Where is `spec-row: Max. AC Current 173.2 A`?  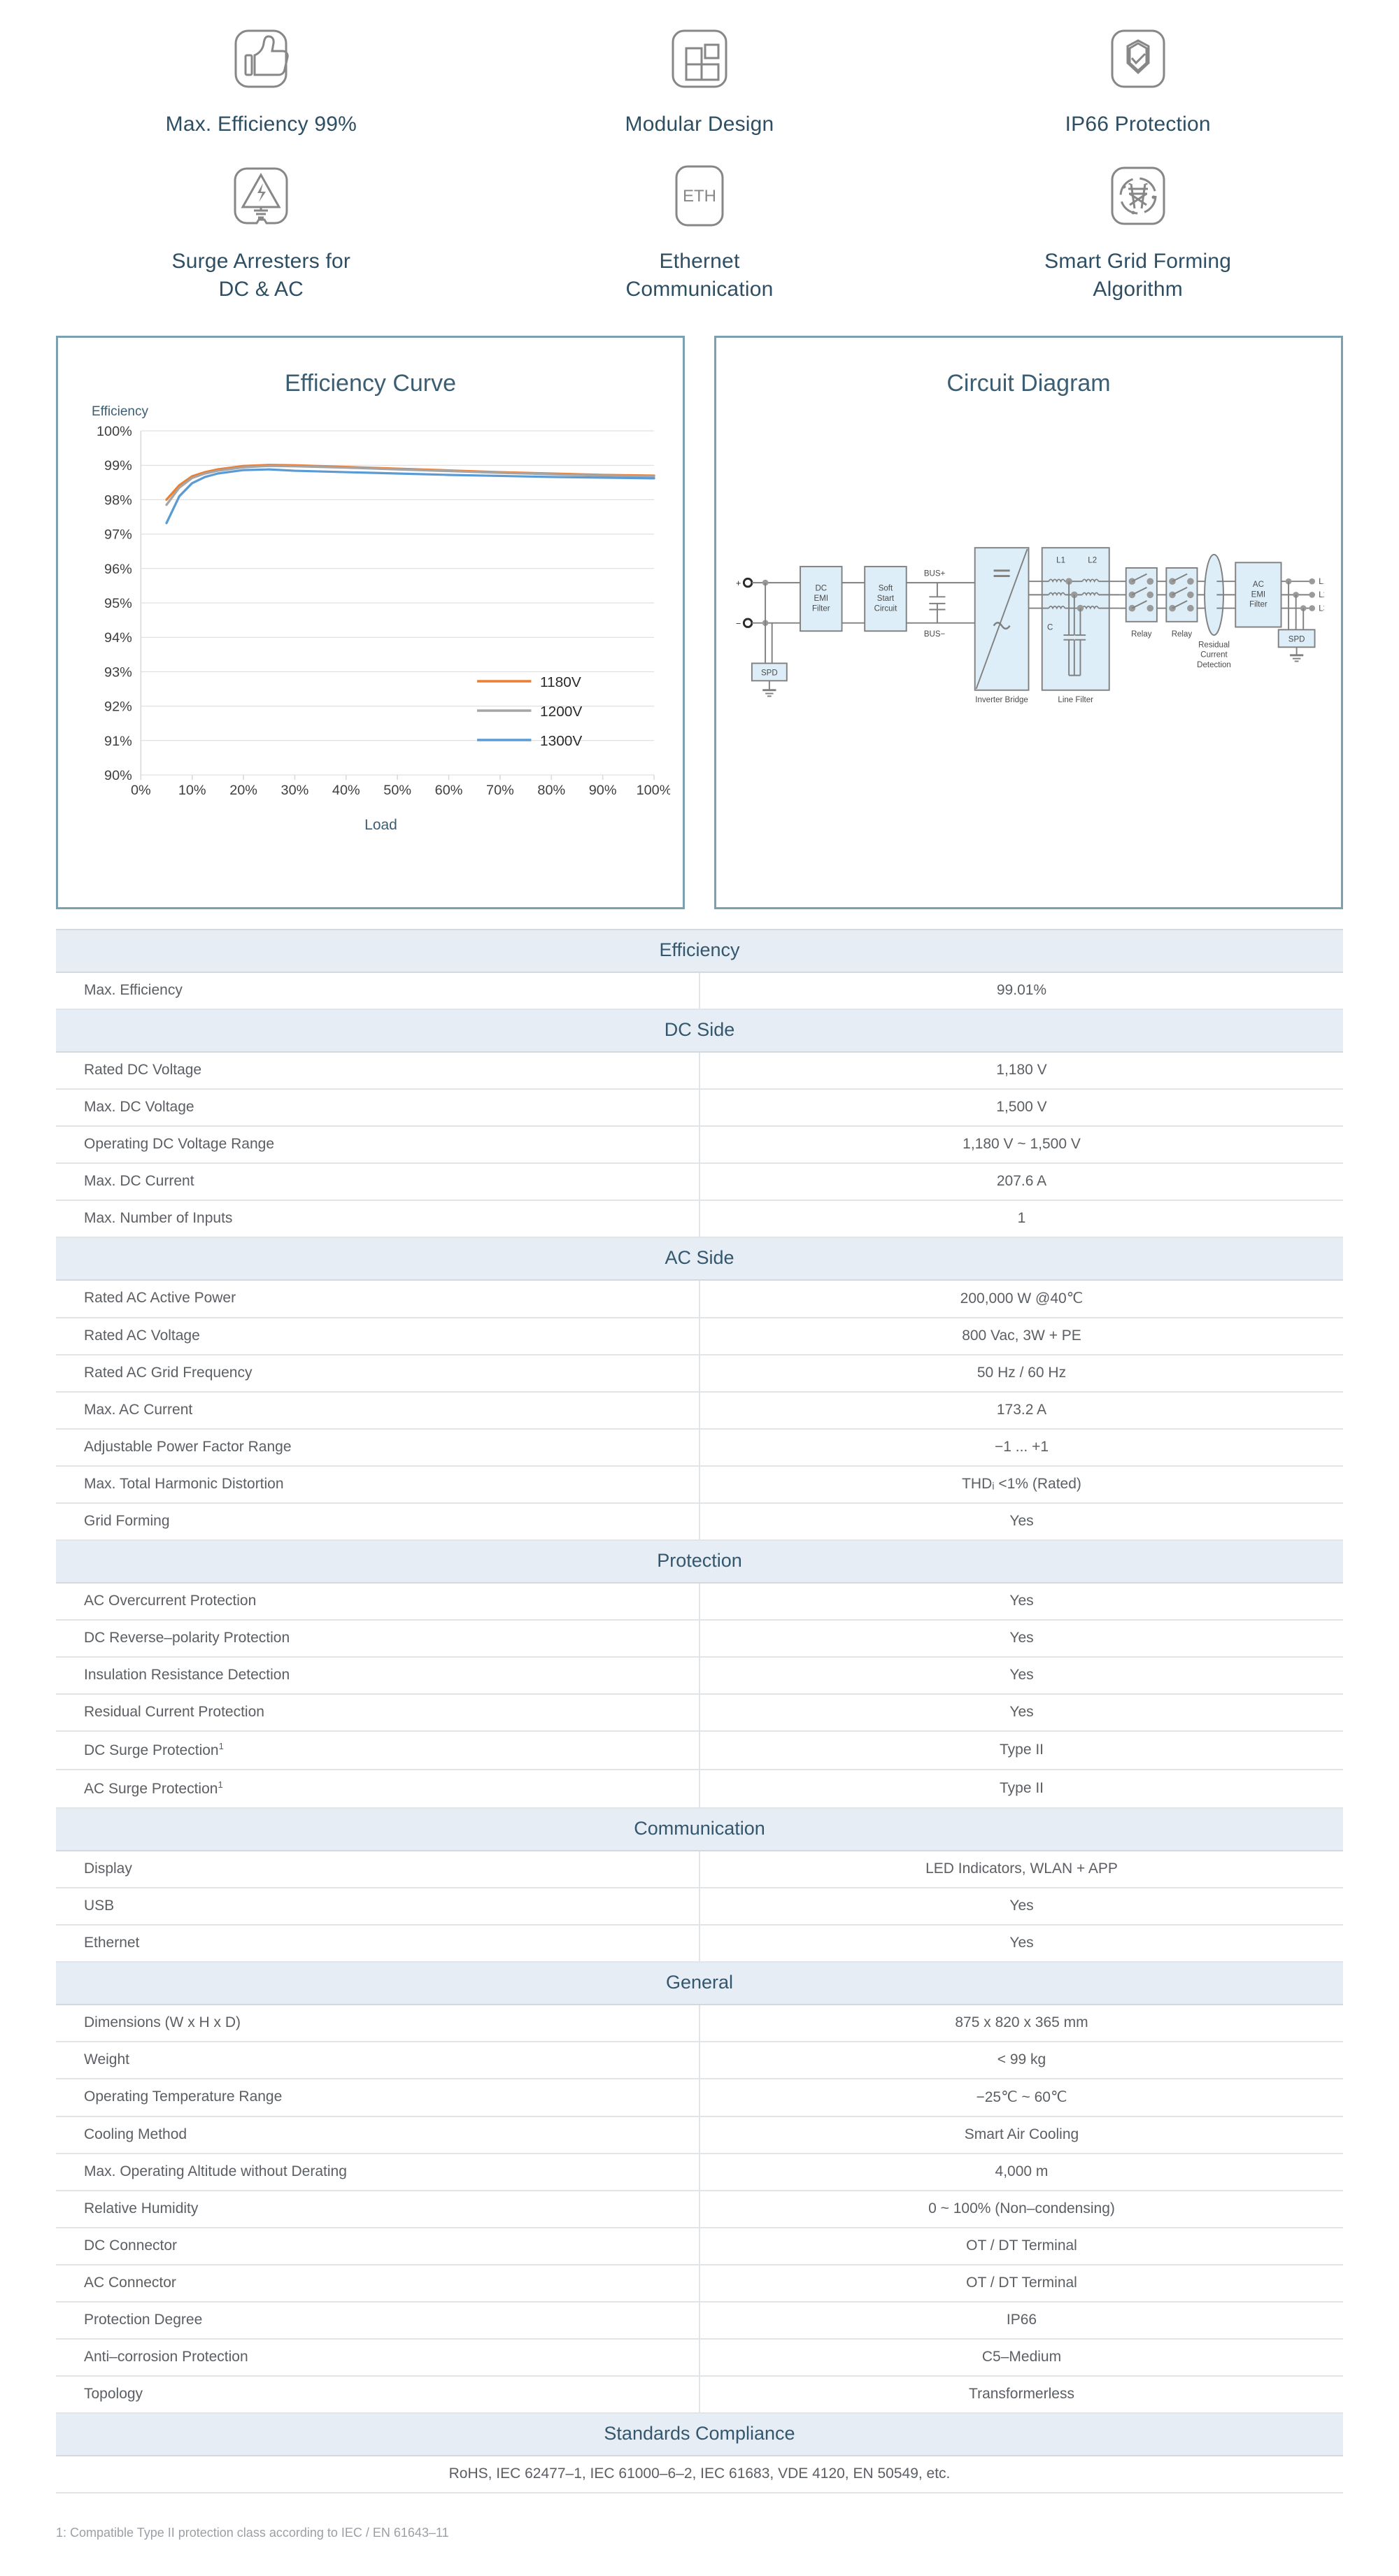 spec-row: Max. AC Current 173.2 A is located at coordinates (699, 1410).